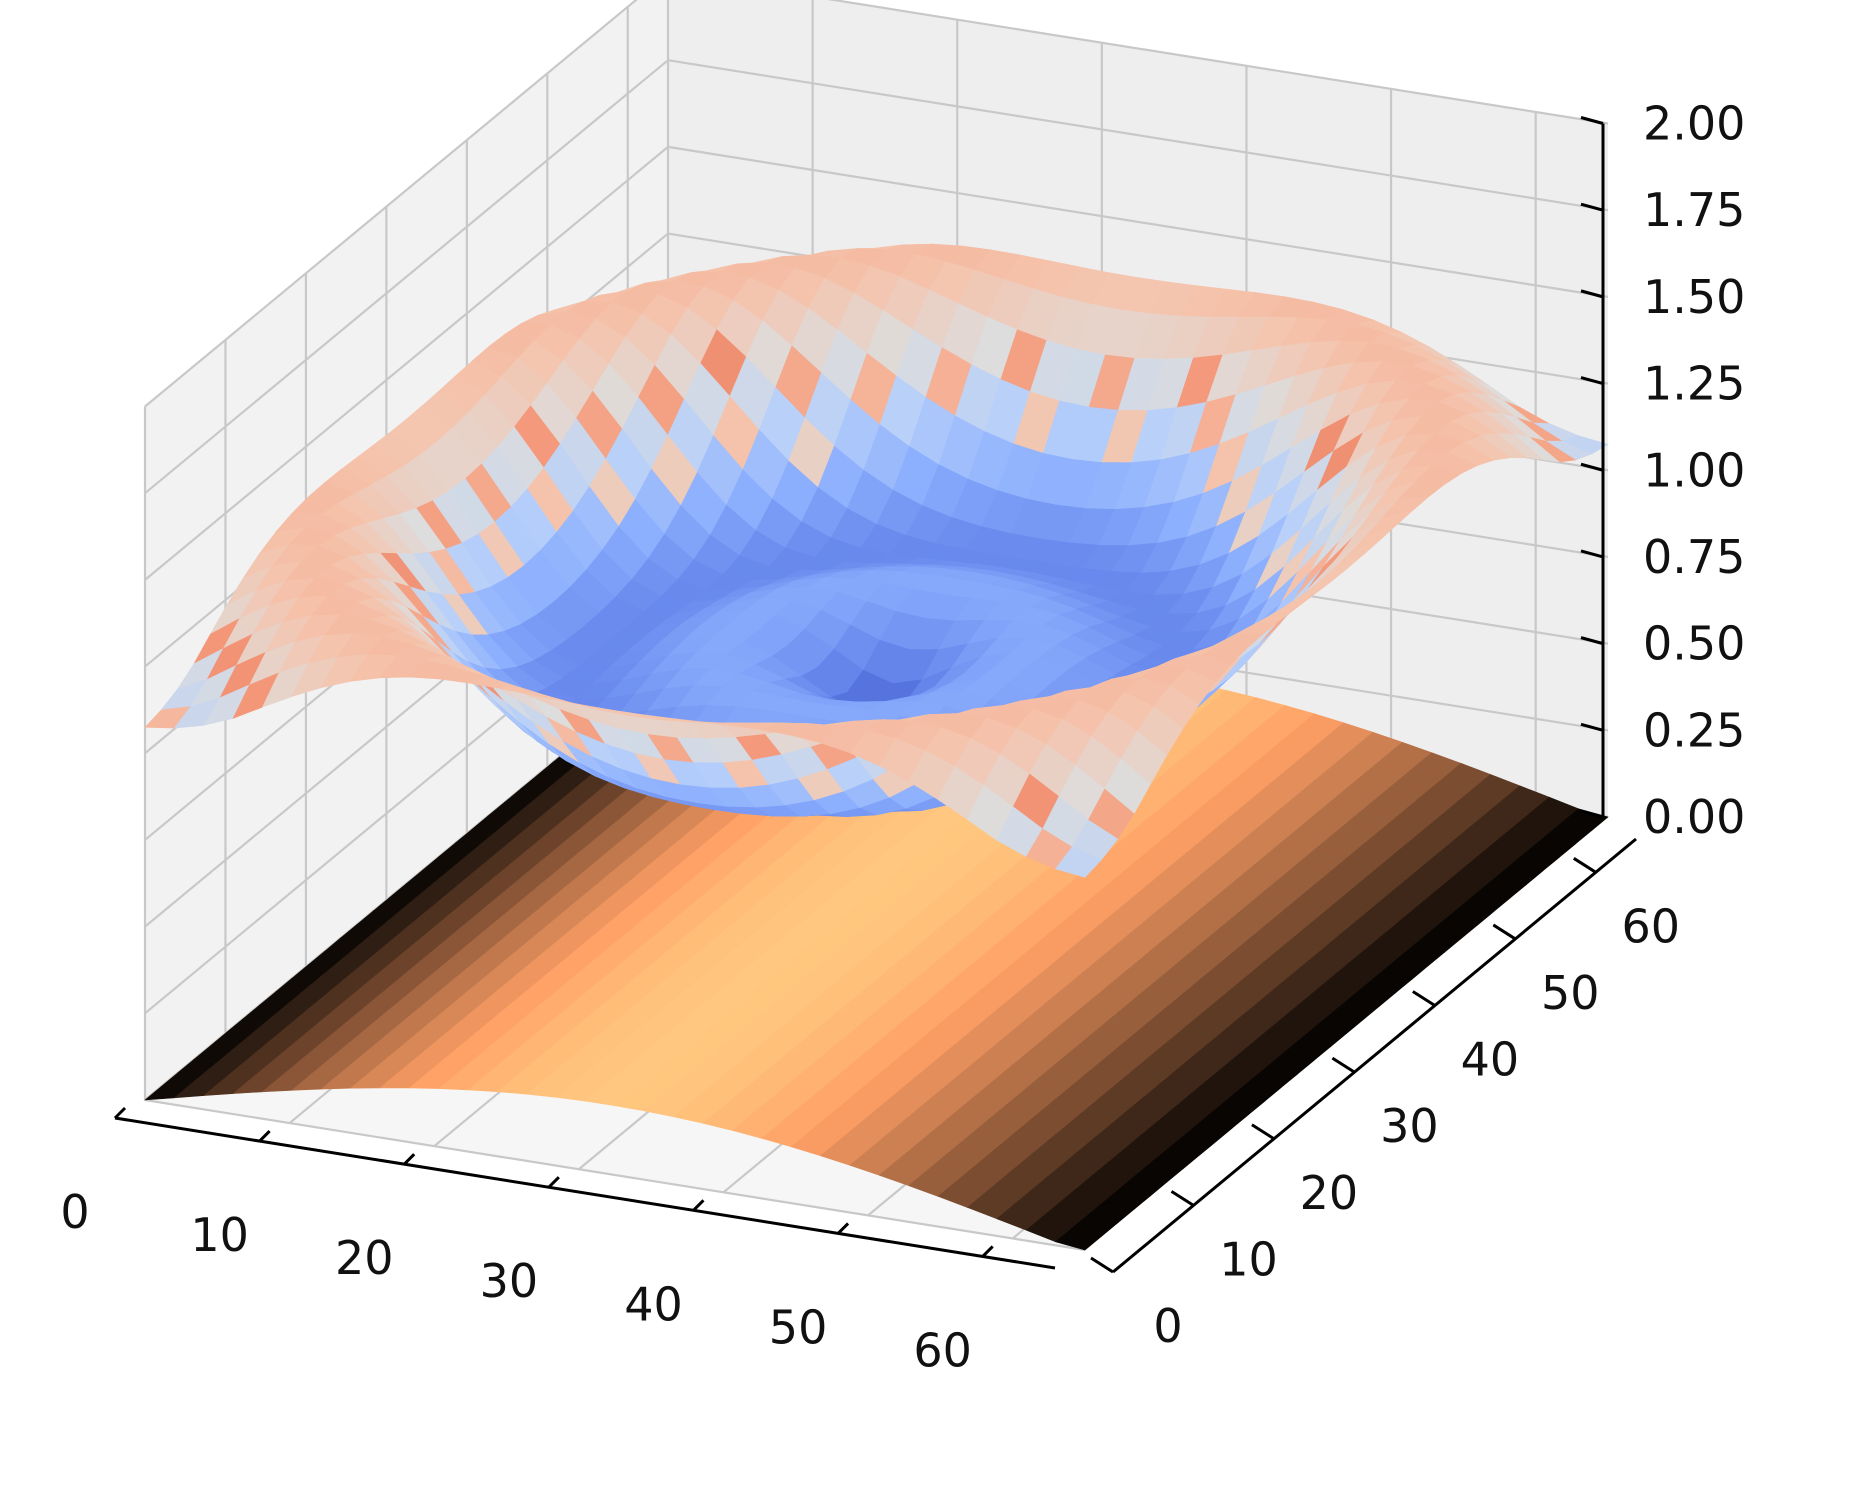 This screenshot has height=1498, width=1870. I want to click on y-tick-label: 0, so click(1167, 1326).